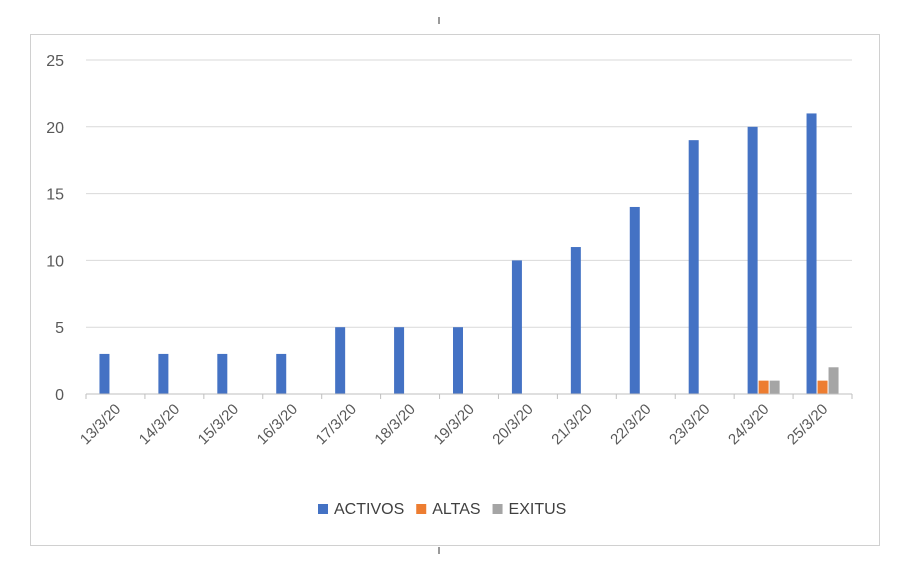 This screenshot has height=581, width=900. I want to click on x-axis, so click(469, 396).